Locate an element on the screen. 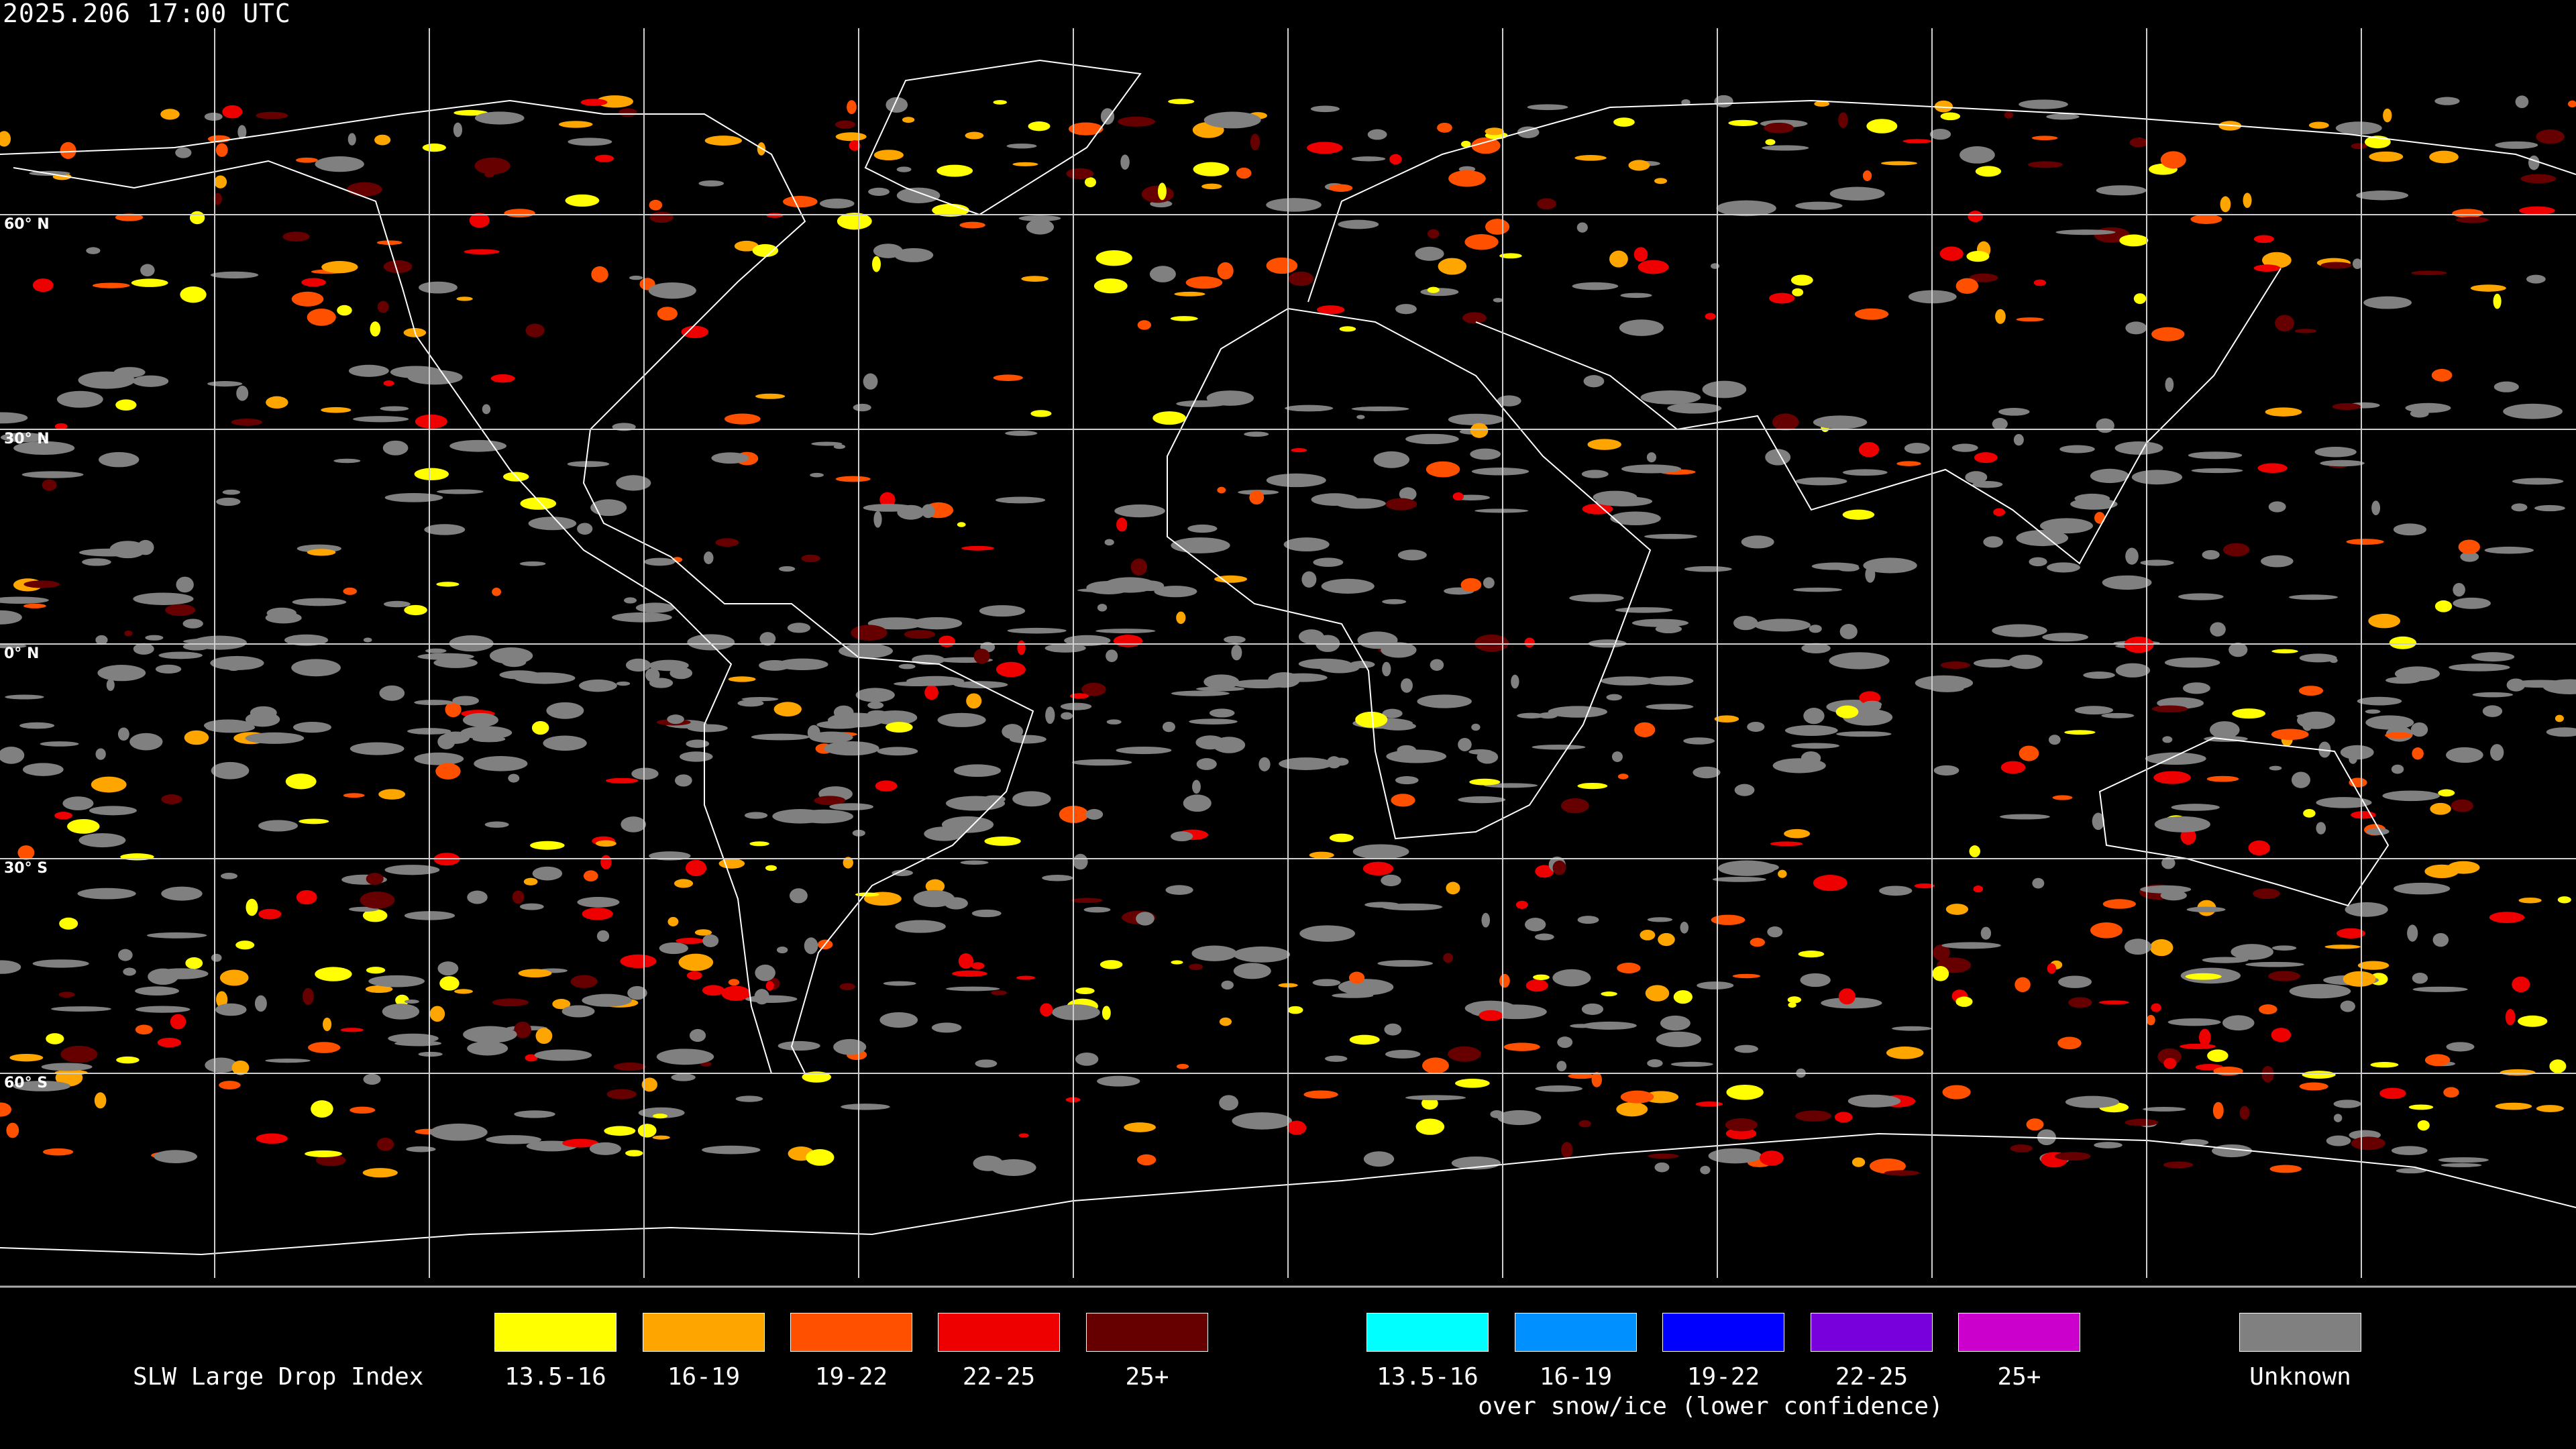 This screenshot has width=2576, height=1449. lat-label-0n: 0° N is located at coordinates (22, 653).